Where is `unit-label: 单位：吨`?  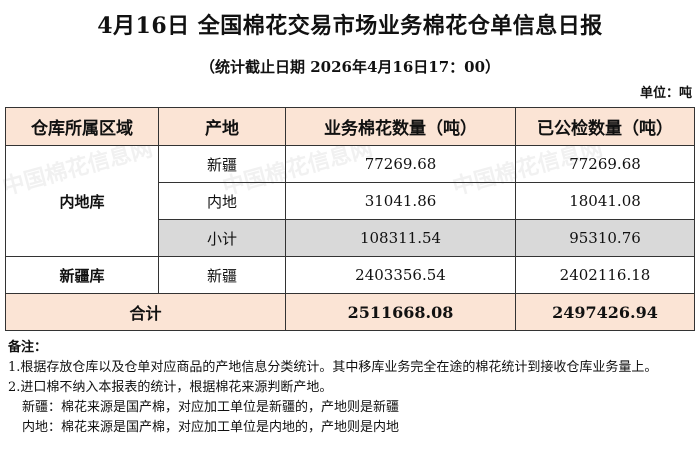
unit-label: 单位：吨 is located at coordinates (665, 93).